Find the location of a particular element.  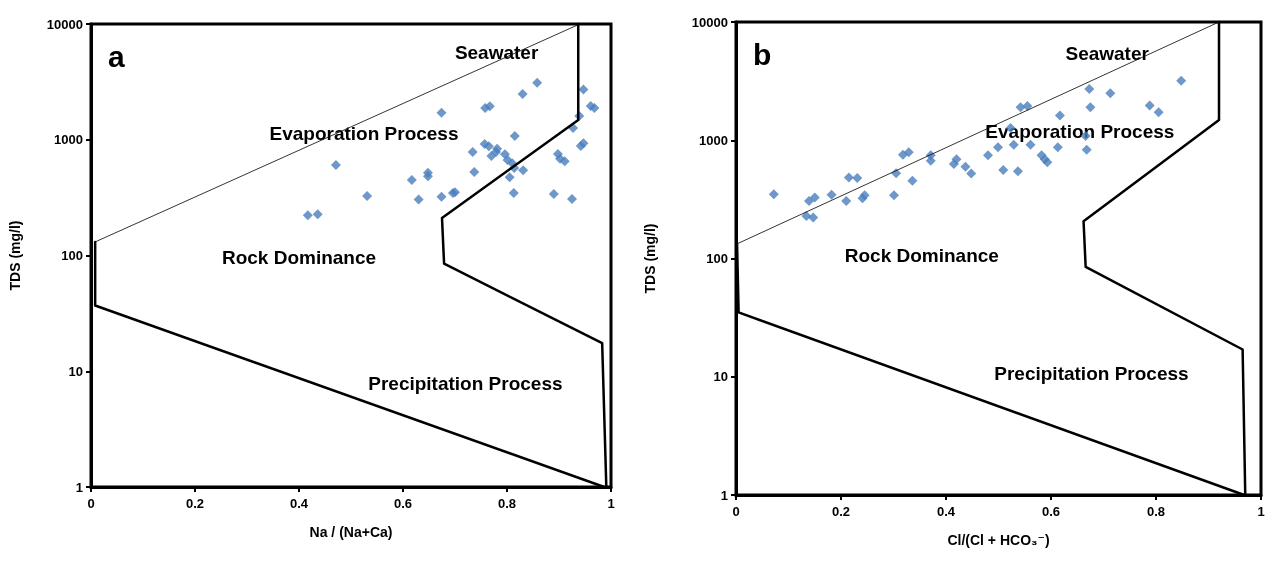

annotation: Seawater is located at coordinates (1107, 53).